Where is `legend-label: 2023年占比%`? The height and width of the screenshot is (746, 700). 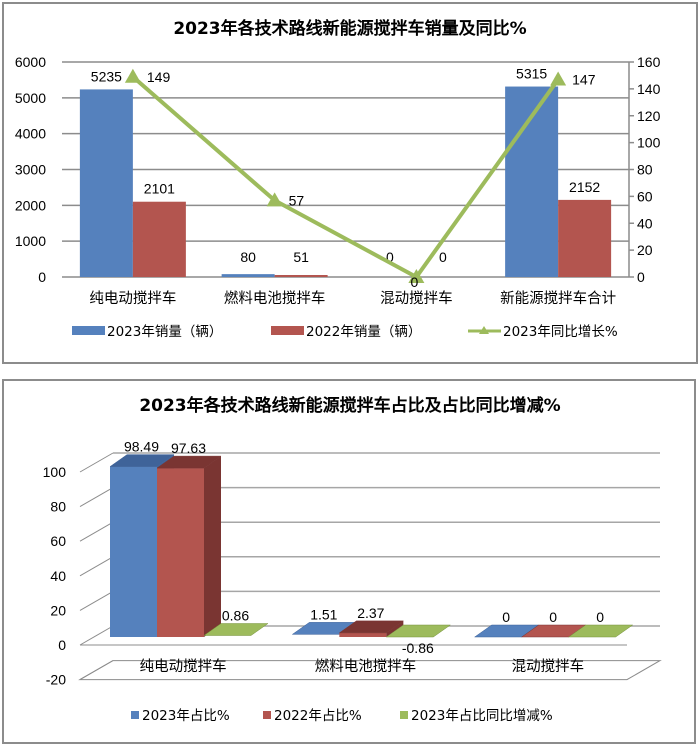 legend-label: 2023年占比% is located at coordinates (186, 716).